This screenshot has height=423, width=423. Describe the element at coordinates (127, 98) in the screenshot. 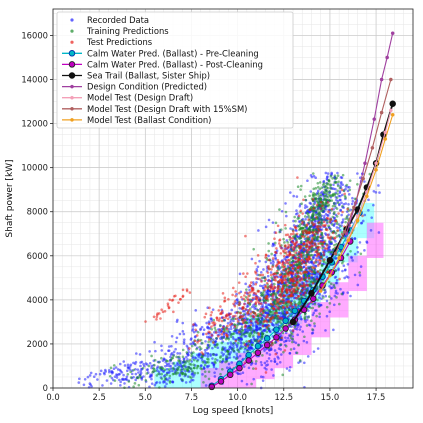

I see `legend-entry: Model Test (Design Draft)` at that location.